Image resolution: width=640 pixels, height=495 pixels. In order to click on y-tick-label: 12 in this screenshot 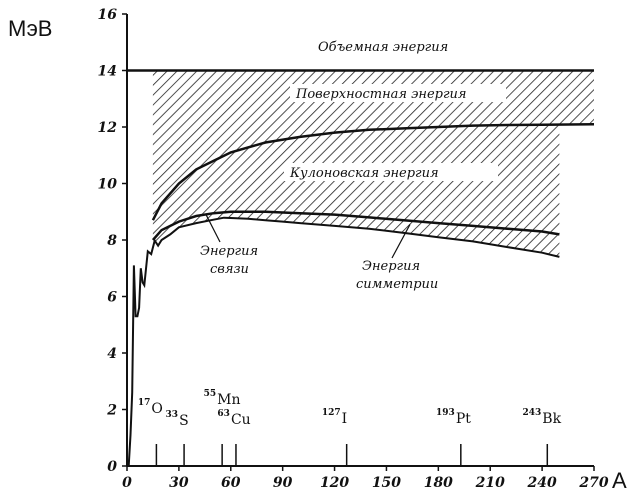, I will do `click(108, 128)`.